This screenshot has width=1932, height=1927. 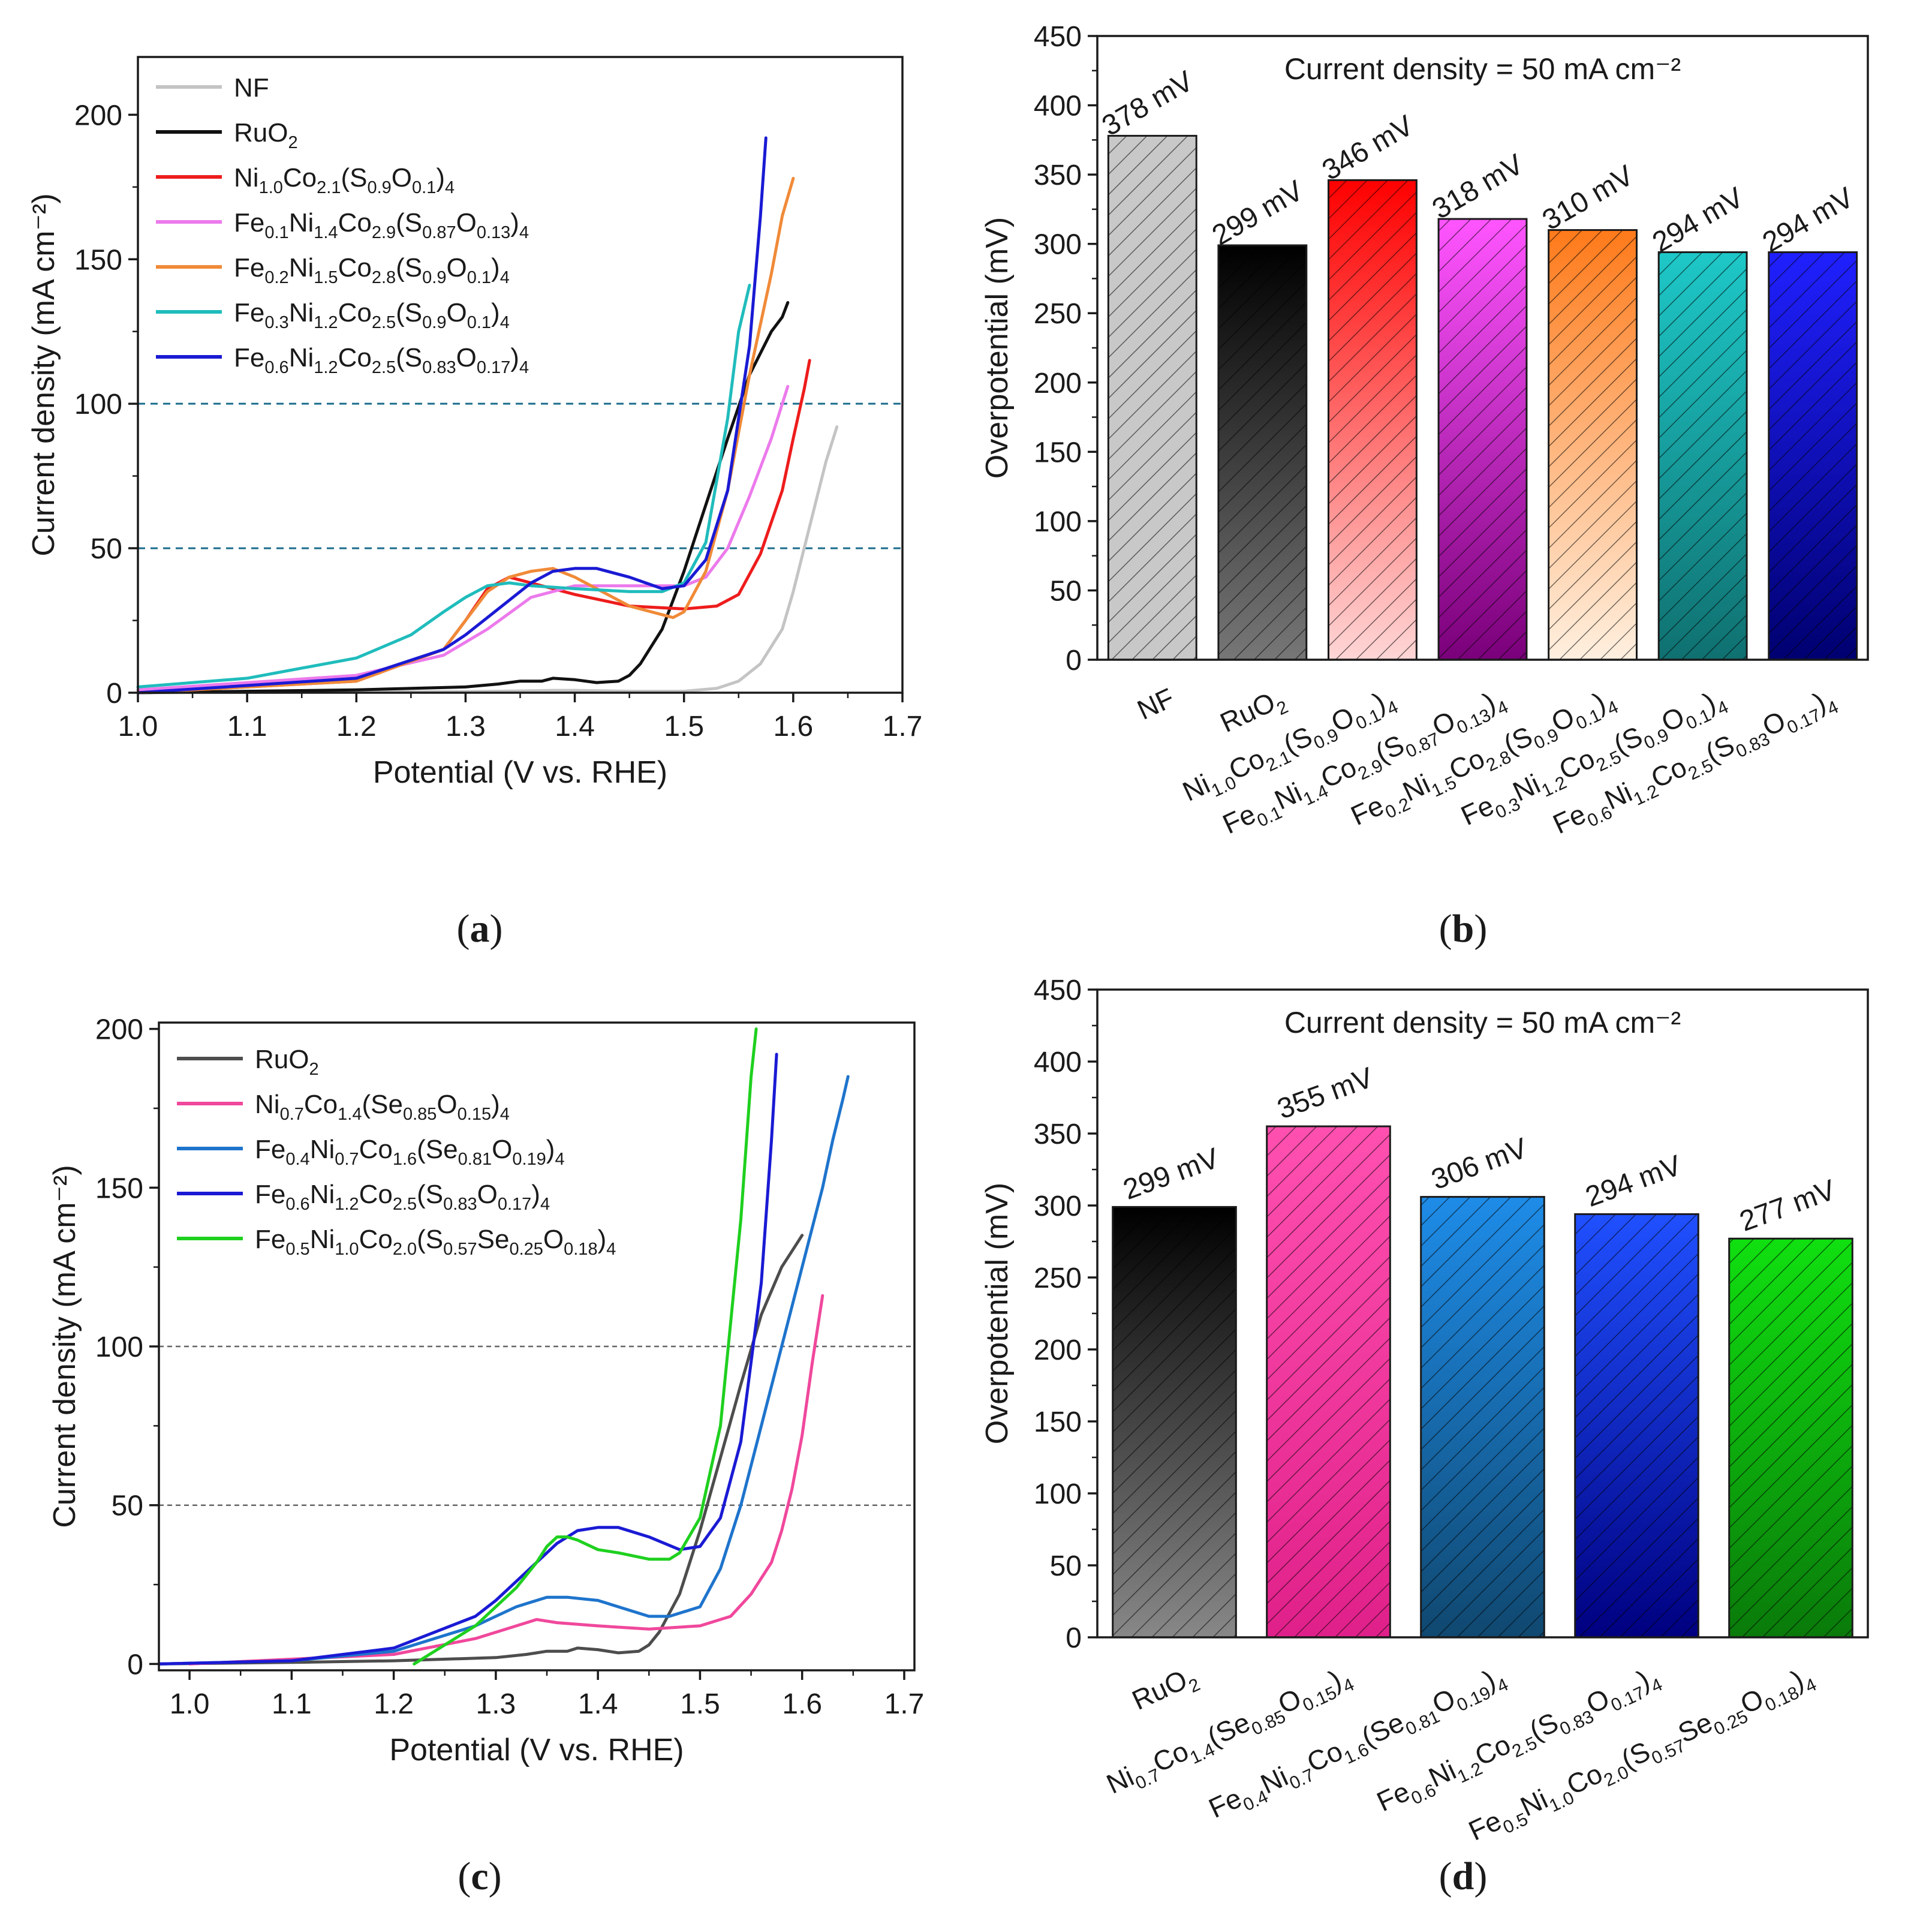 I want to click on x-tick-label: 1.7, so click(x=903, y=727).